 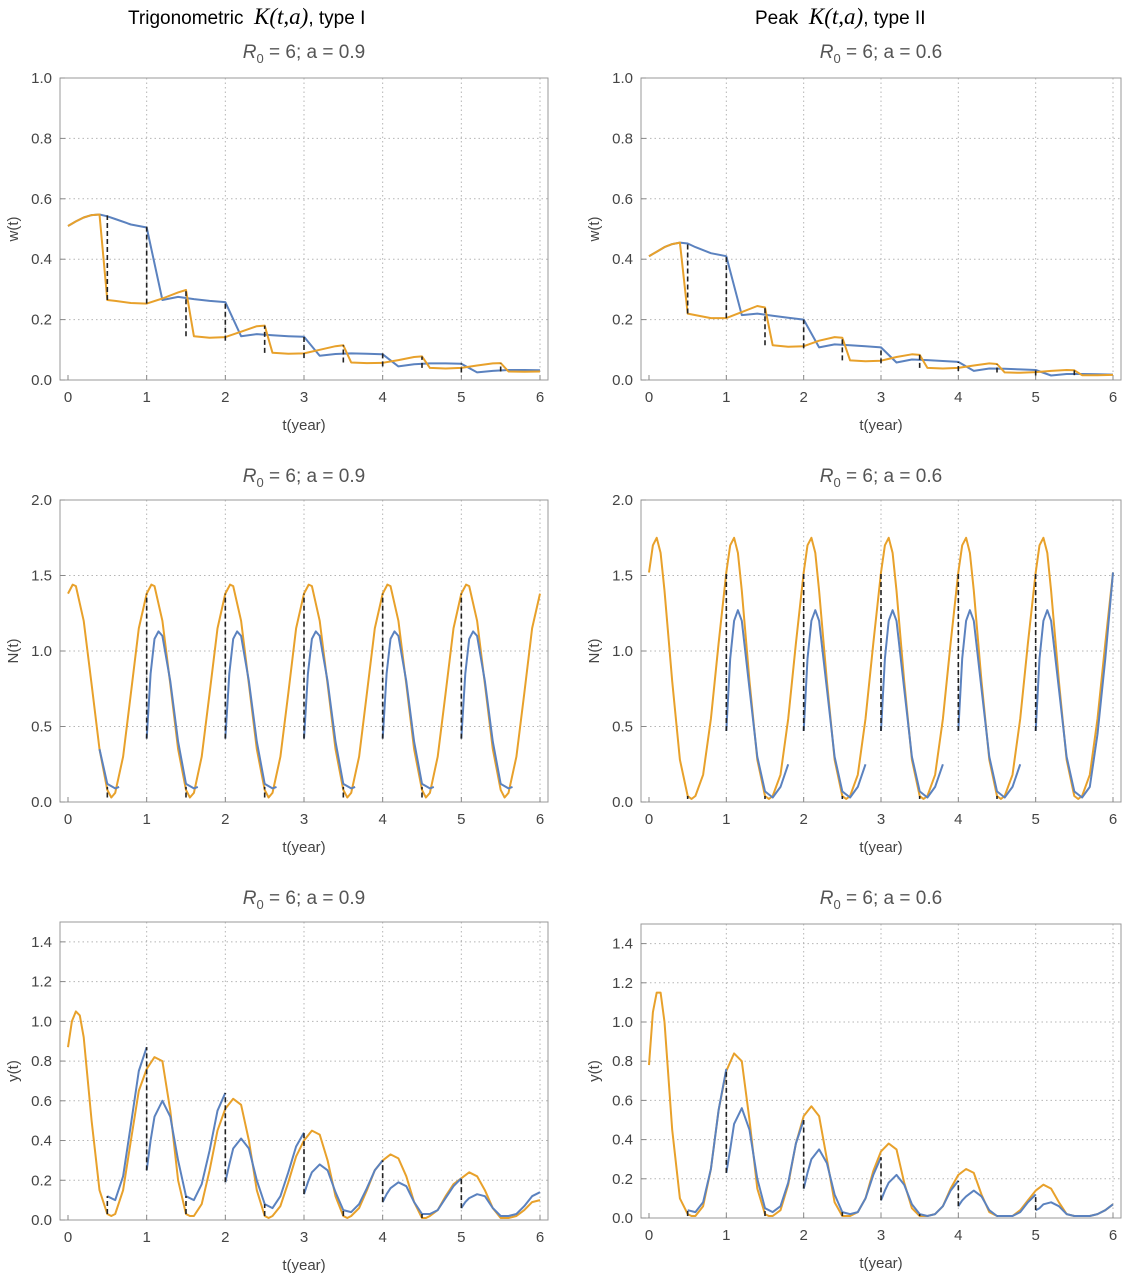 What do you see at coordinates (594, 230) in the screenshot?
I see `y-axis-label: w(t)` at bounding box center [594, 230].